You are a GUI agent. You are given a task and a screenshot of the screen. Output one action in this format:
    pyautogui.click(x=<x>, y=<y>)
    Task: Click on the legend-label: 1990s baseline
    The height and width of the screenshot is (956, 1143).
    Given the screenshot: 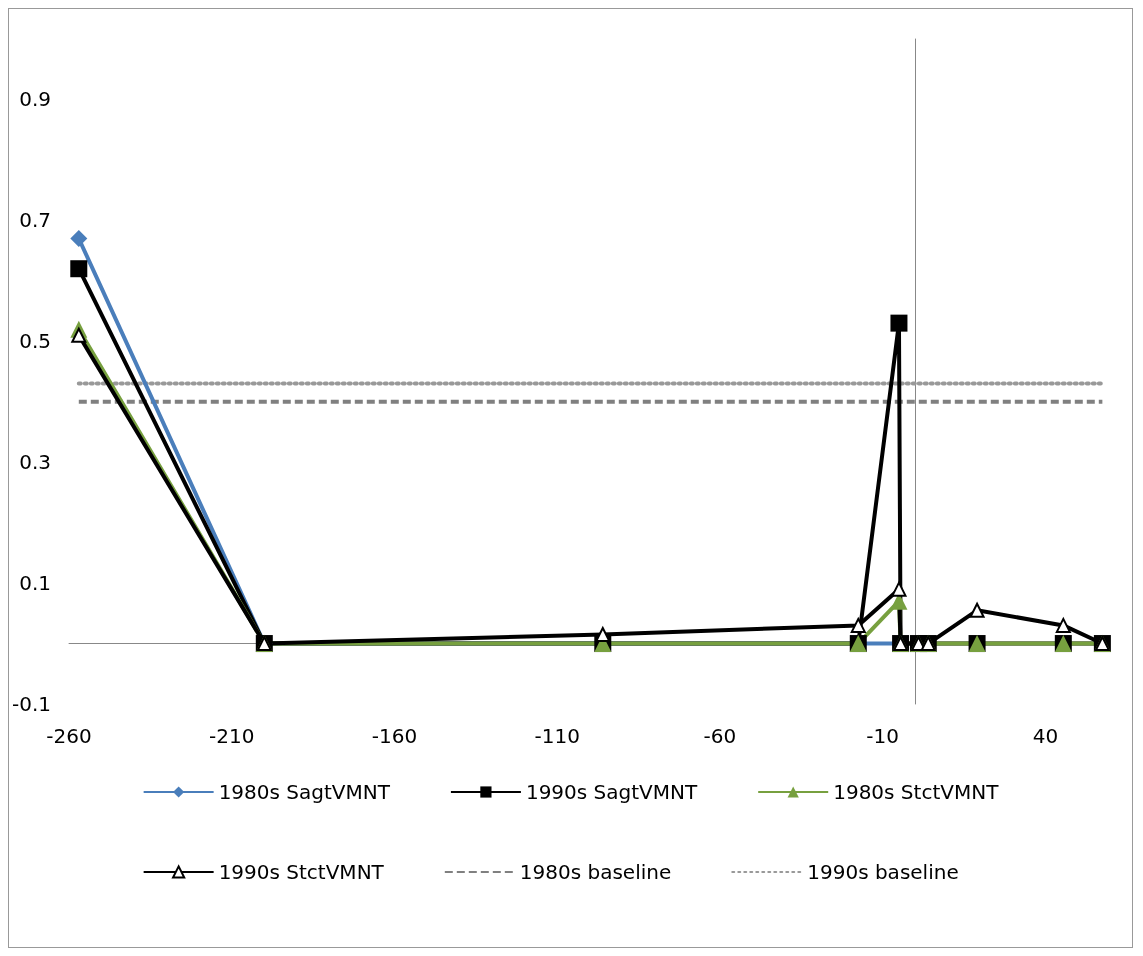 What is the action you would take?
    pyautogui.click(x=883, y=872)
    